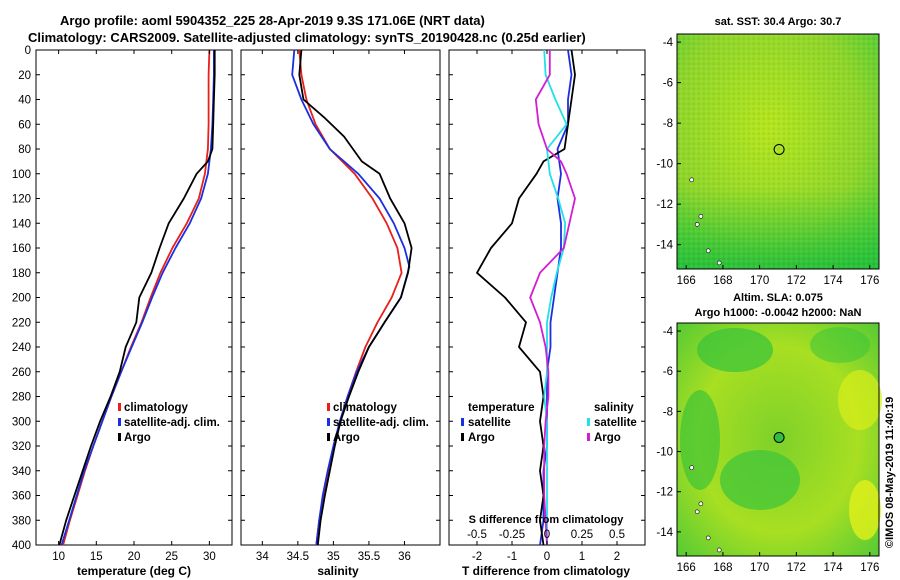  Describe the element at coordinates (778, 313) in the screenshot. I see `sla-map-subtitle: Argo h1000: -0.0042 h2000: NaN` at that location.